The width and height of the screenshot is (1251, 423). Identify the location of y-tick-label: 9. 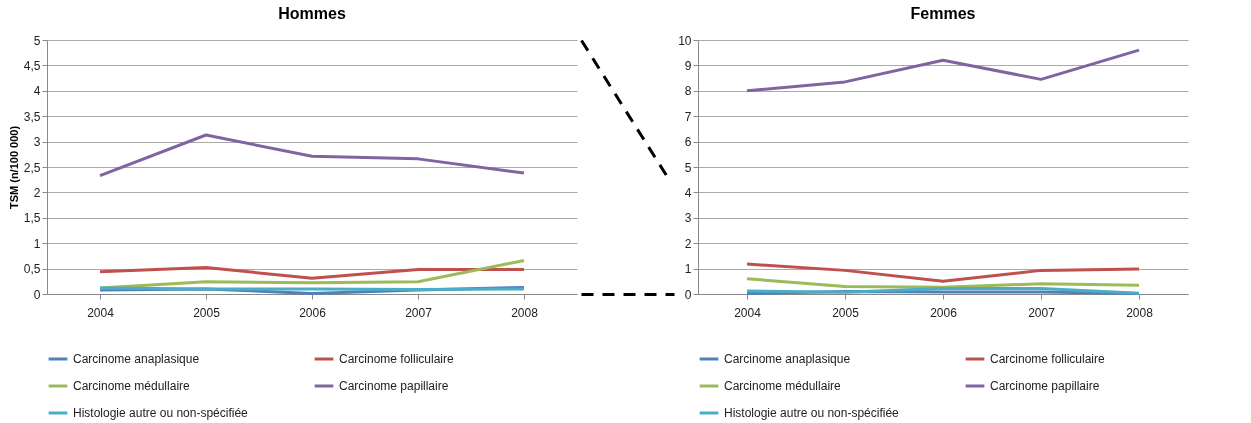
(688, 65).